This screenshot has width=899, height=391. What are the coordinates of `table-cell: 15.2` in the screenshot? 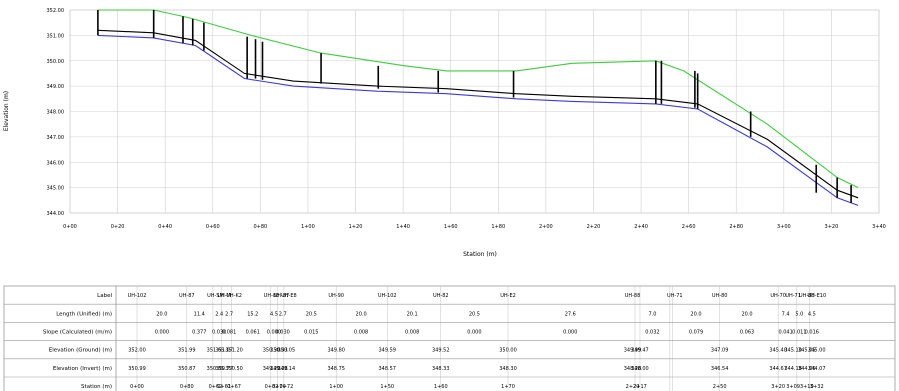 It's located at (252, 314).